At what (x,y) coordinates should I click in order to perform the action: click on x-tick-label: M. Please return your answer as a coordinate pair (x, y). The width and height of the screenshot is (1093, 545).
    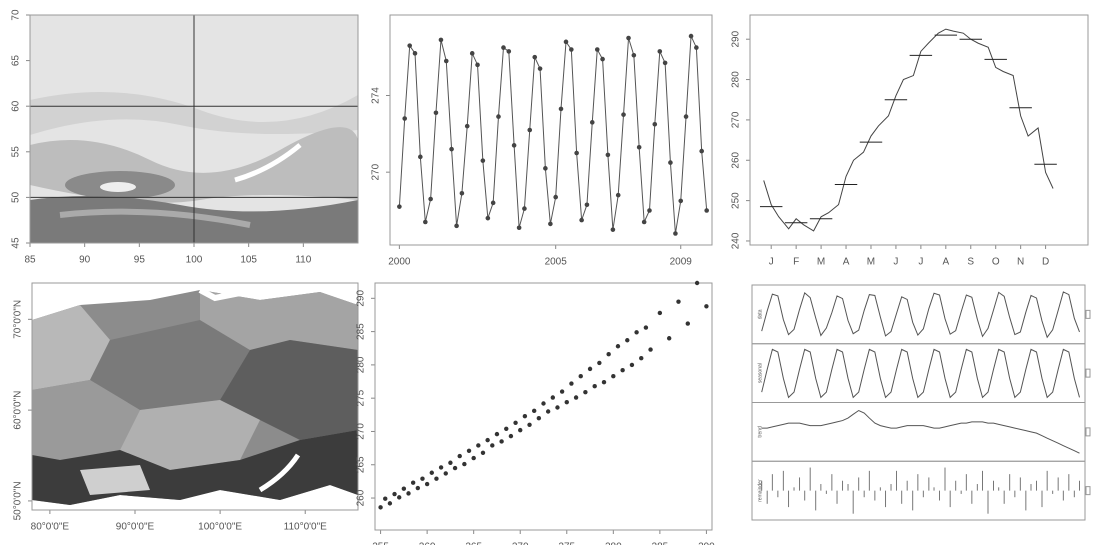
    Looking at the image, I should click on (821, 262).